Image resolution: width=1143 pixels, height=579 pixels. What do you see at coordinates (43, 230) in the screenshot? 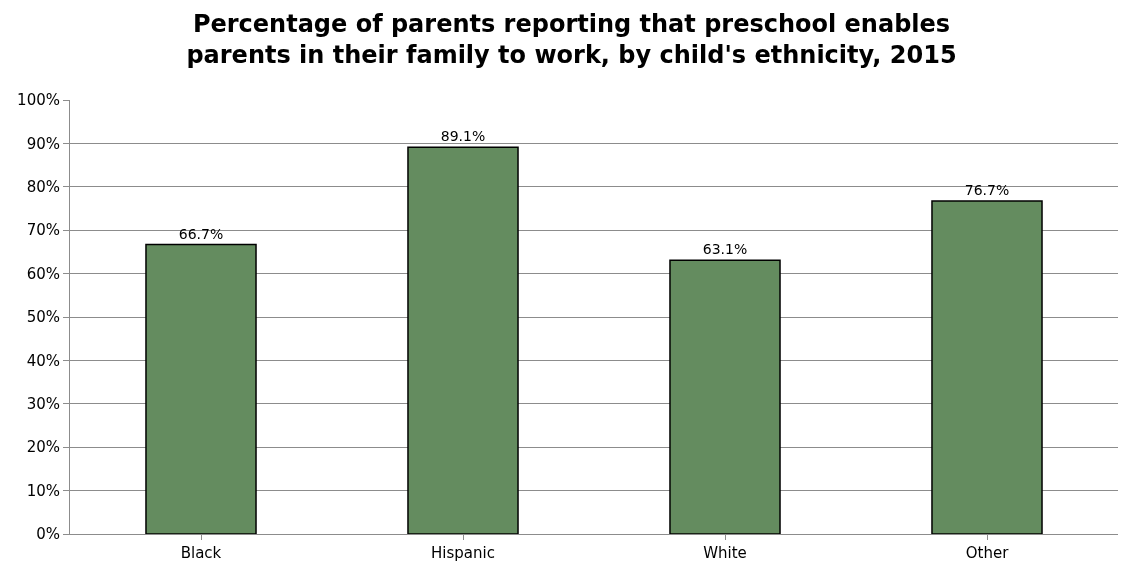
I see `y-tick-label: 70%` at bounding box center [43, 230].